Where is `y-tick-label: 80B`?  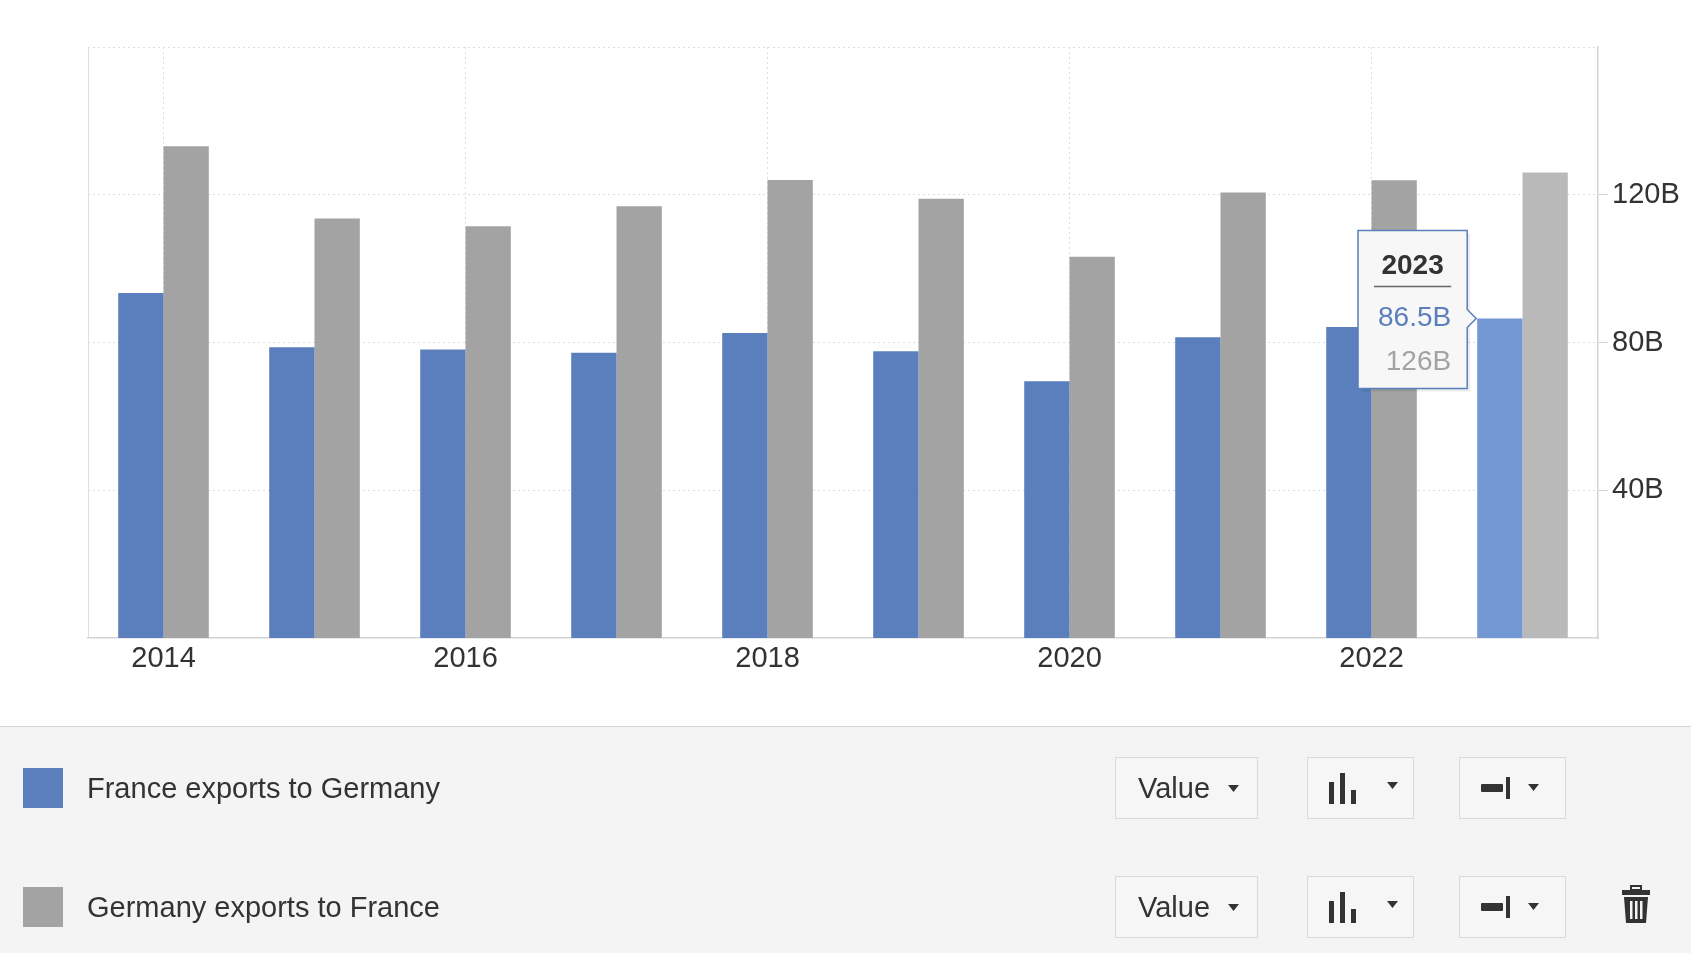 y-tick-label: 80B is located at coordinates (1638, 340).